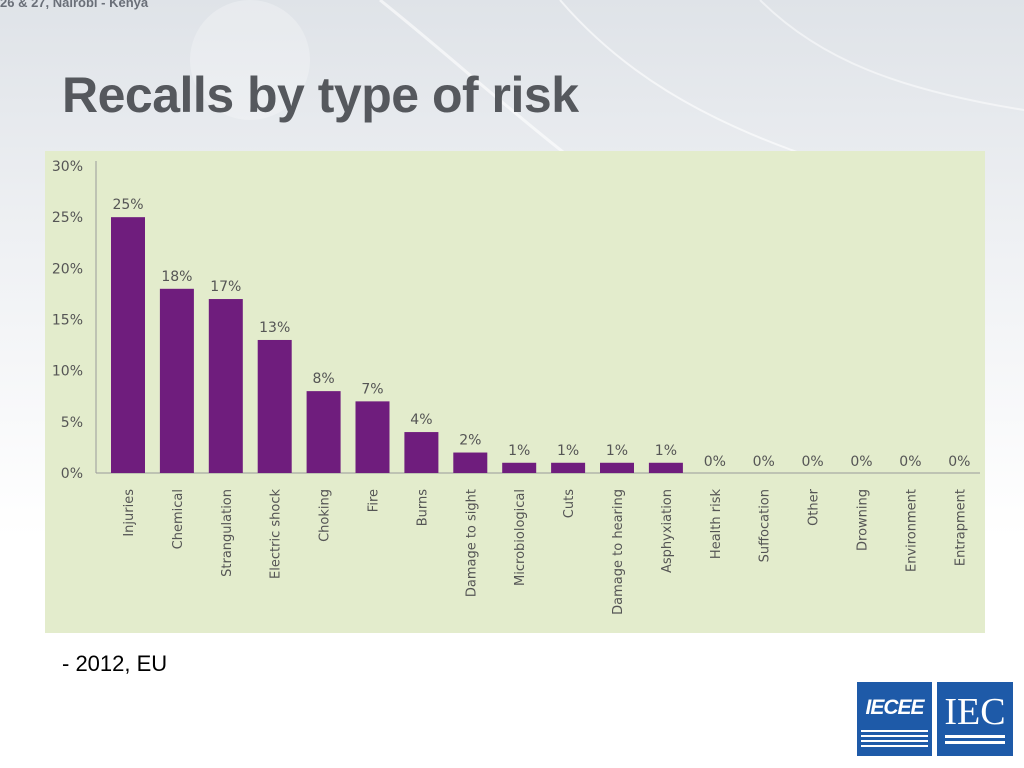 This screenshot has width=1024, height=768. I want to click on y-tick-label: 30%, so click(67, 167).